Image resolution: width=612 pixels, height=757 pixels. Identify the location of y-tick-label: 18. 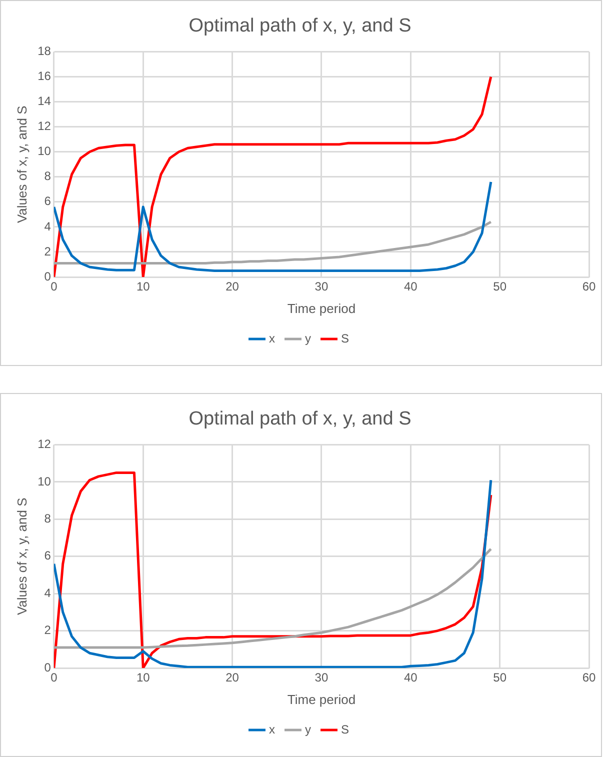
(45, 51).